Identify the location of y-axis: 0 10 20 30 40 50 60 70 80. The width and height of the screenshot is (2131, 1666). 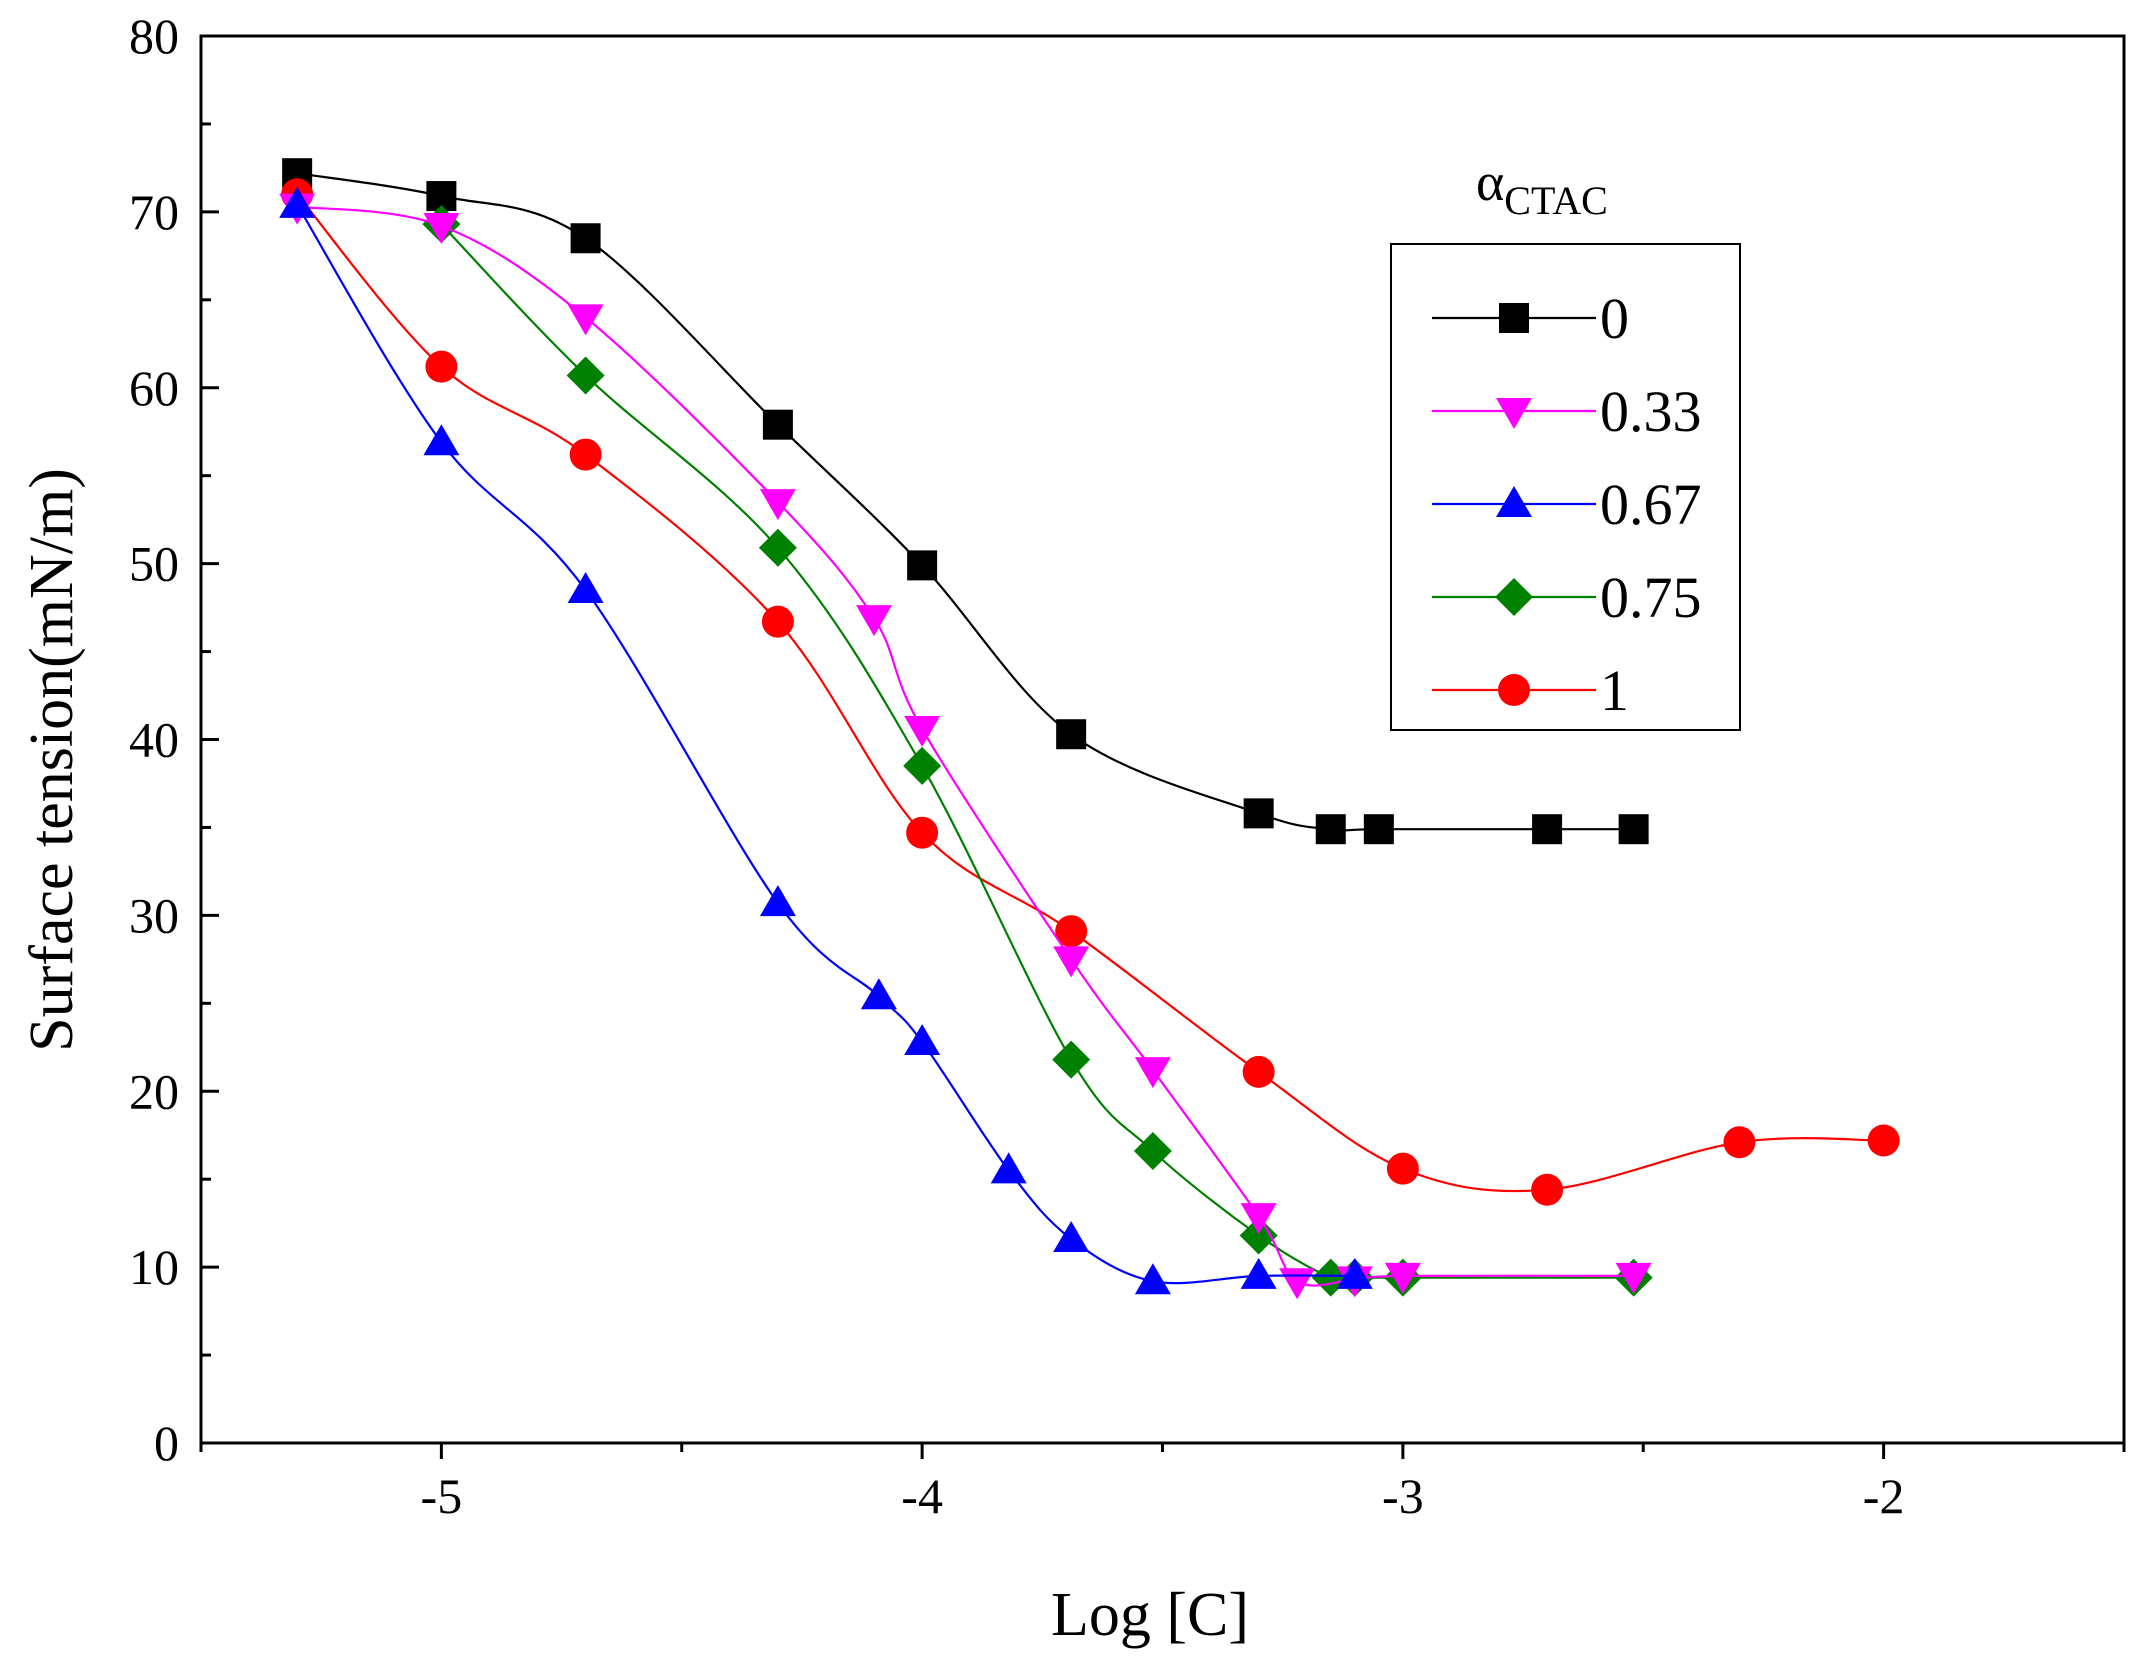
(174, 739).